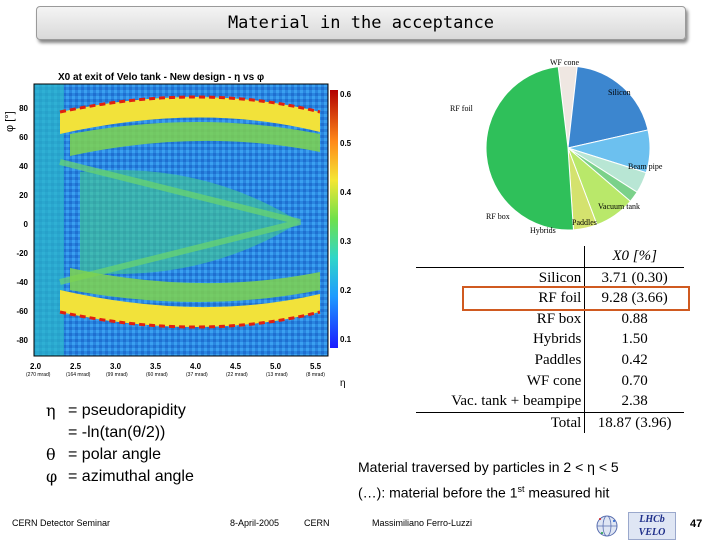  What do you see at coordinates (22, 253) in the screenshot?
I see `y-tick: -20` at bounding box center [22, 253].